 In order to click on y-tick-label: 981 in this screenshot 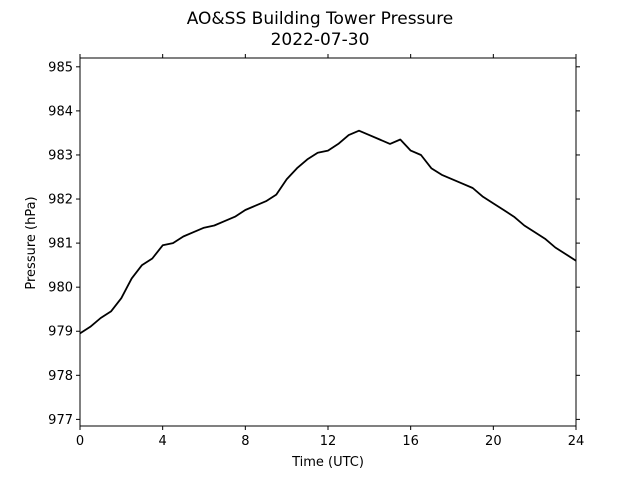, I will do `click(60, 244)`.